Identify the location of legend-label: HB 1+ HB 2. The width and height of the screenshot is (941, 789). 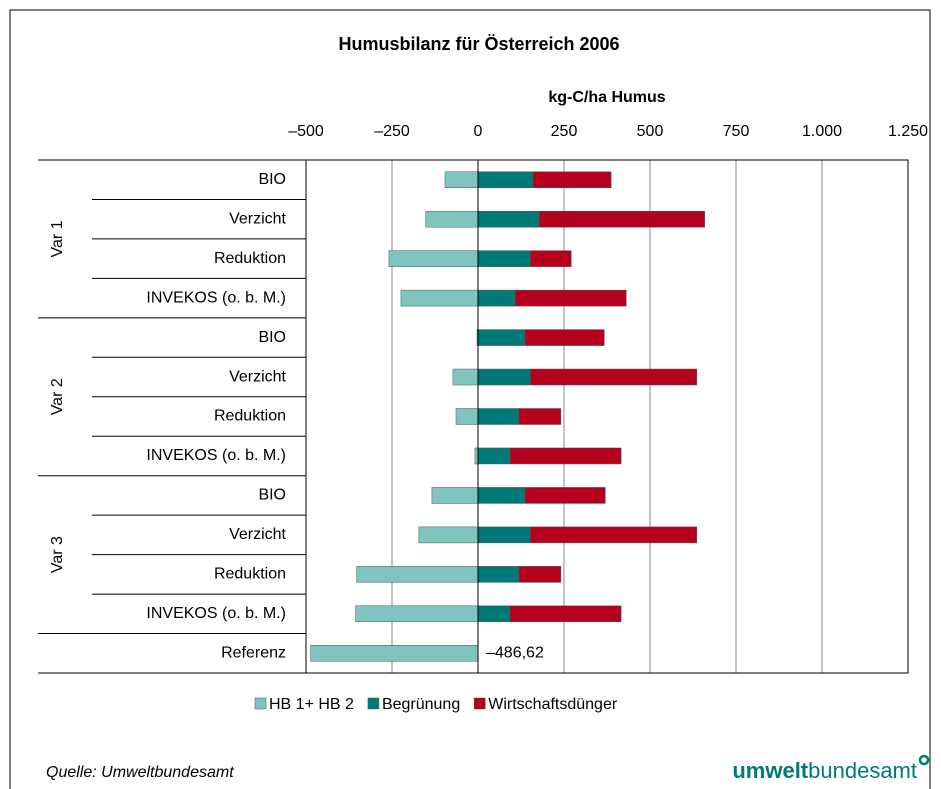
(311, 704).